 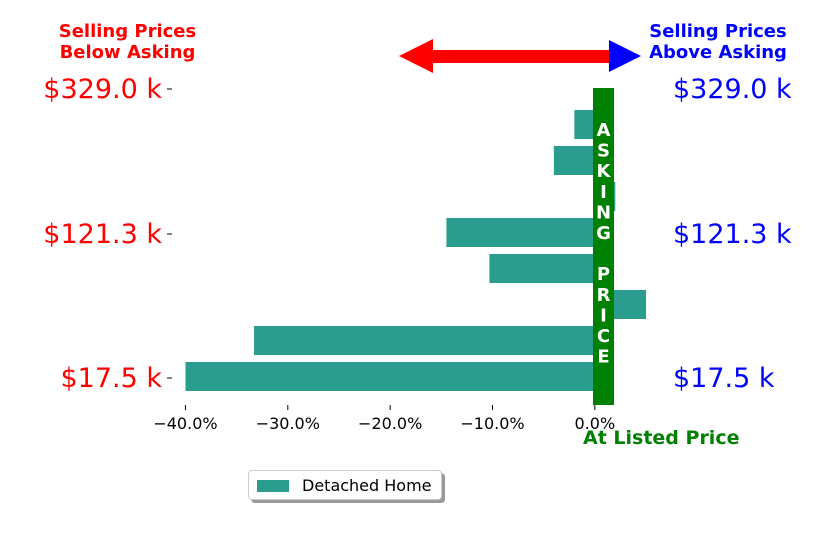 I want to click on below-asking-header: Selling Prices Below Asking, so click(x=127, y=42).